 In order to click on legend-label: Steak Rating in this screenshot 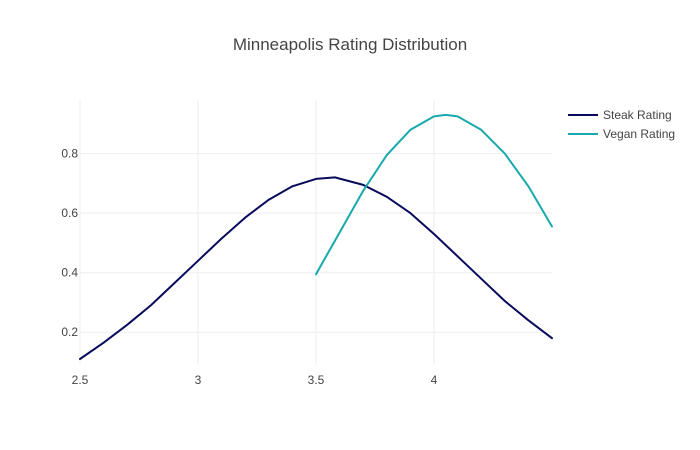, I will do `click(637, 115)`.